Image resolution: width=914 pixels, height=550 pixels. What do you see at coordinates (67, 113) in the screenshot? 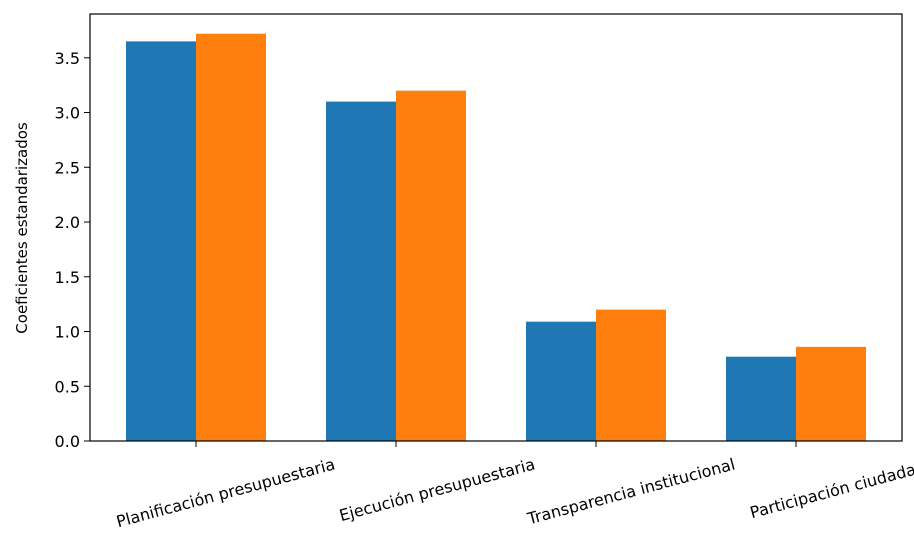
I see `y-tick-label: 3.0` at bounding box center [67, 113].